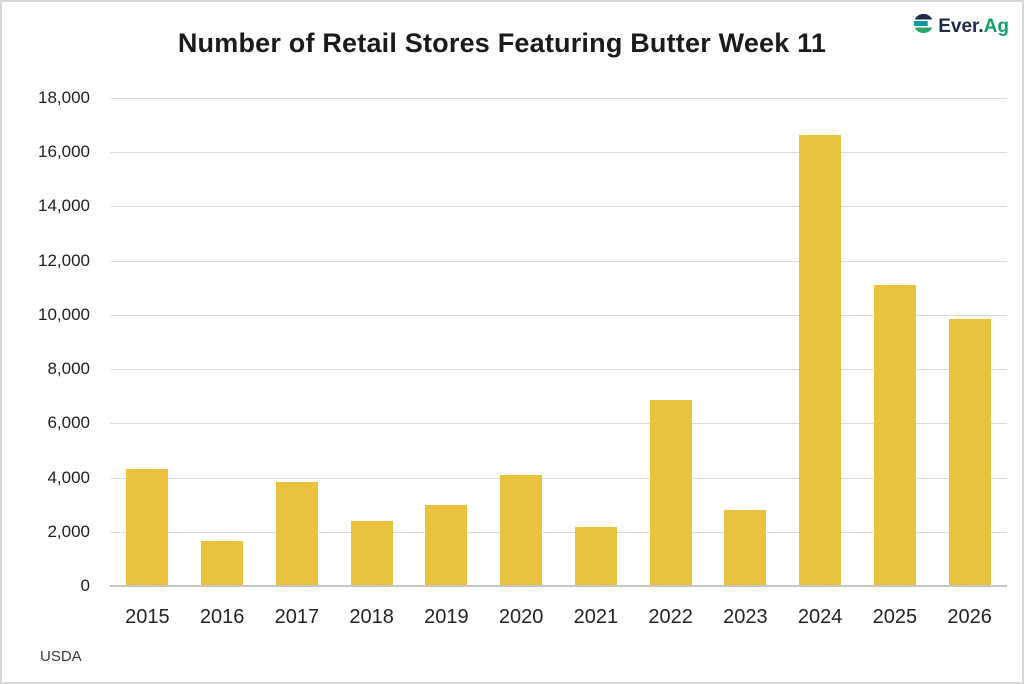 This screenshot has width=1024, height=684. Describe the element at coordinates (68, 477) in the screenshot. I see `y-tick-label: 4,000` at that location.